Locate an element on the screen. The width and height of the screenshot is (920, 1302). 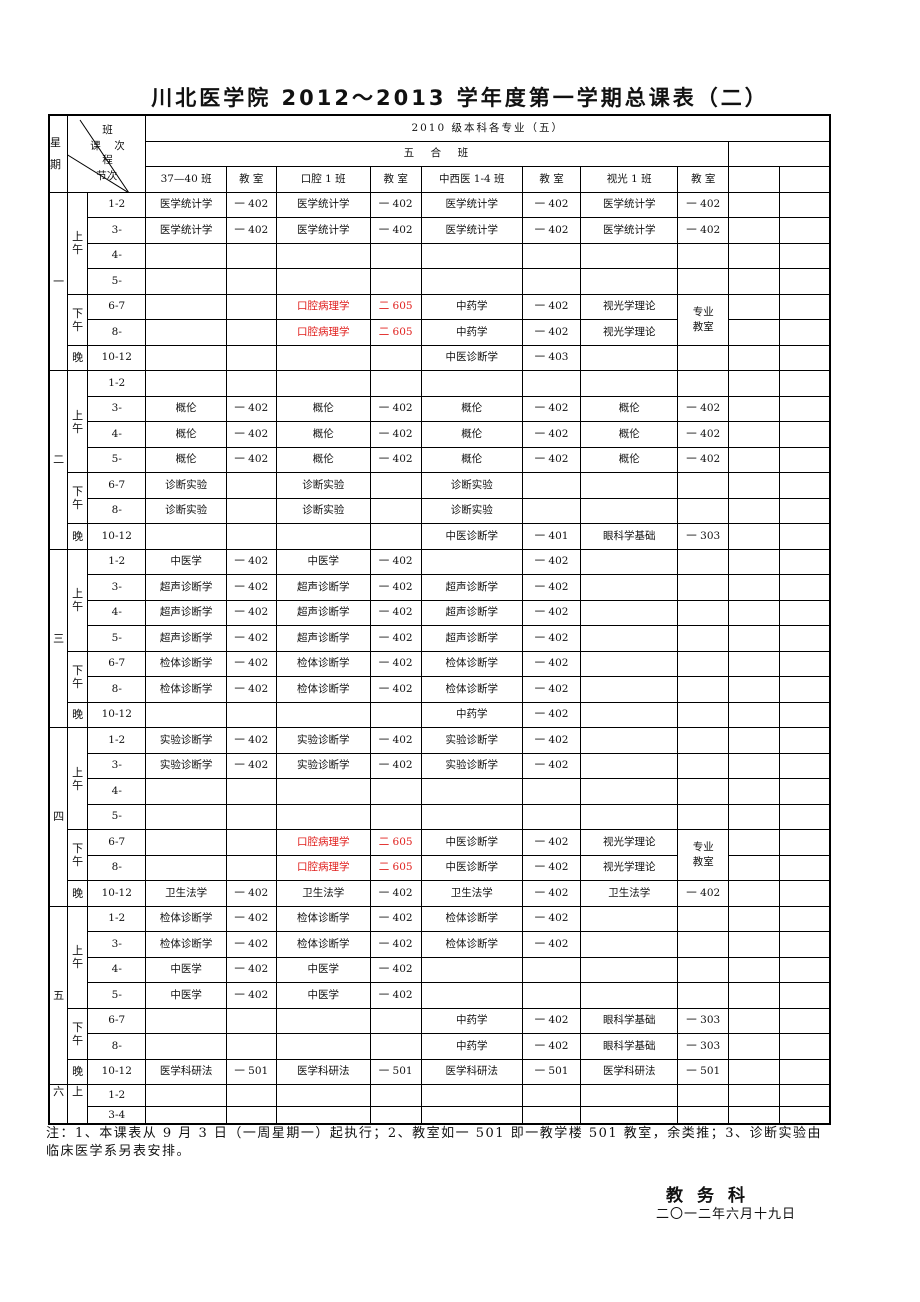
course-cell: 中药学 is located at coordinates (471, 332).